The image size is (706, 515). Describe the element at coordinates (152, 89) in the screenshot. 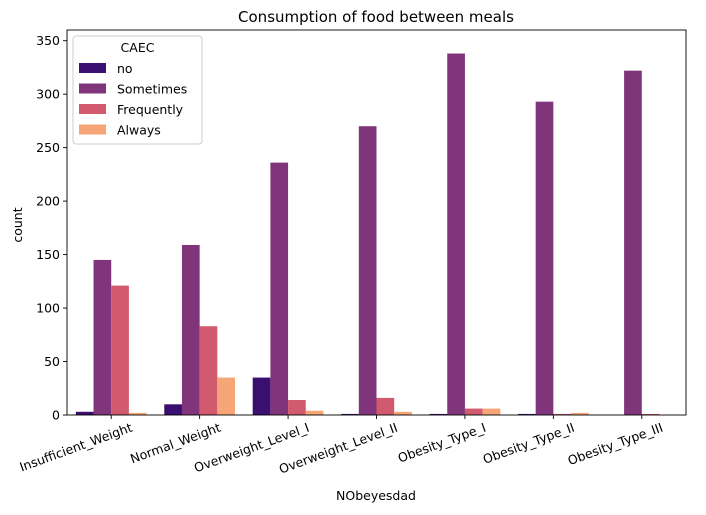

I see `legend-label-sometimes: Sometimes` at that location.